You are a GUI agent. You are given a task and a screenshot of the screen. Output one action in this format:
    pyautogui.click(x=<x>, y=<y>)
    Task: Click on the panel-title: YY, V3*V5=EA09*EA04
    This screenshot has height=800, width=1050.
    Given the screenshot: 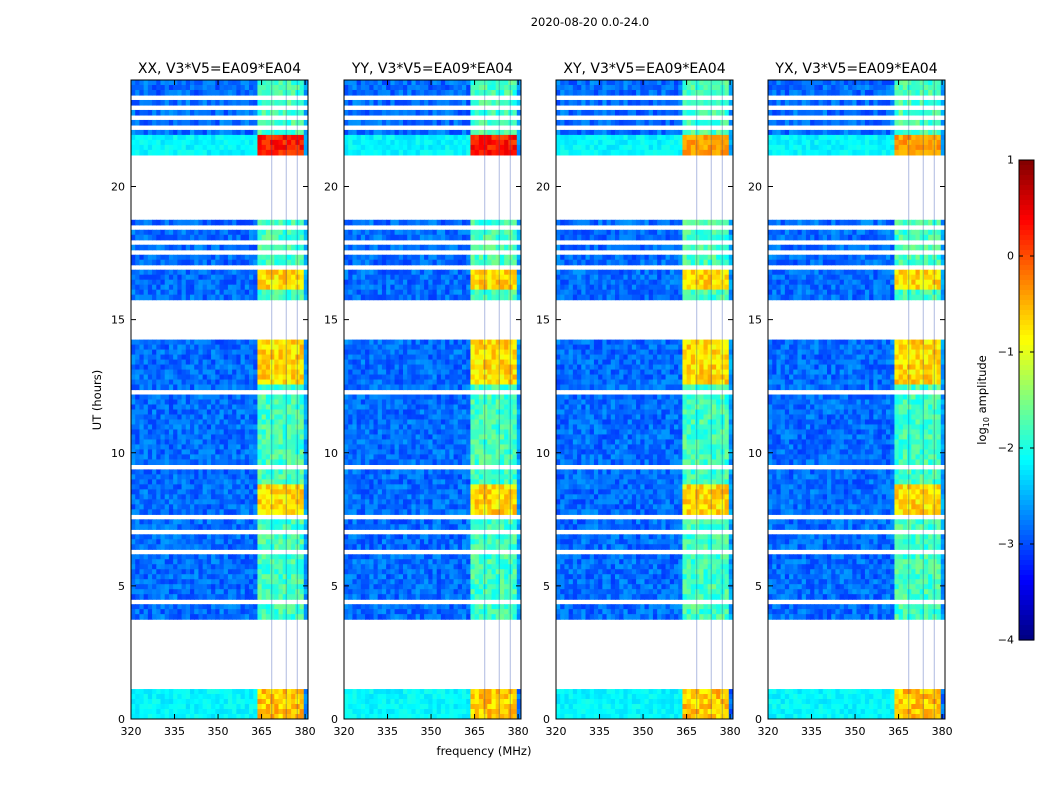 What is the action you would take?
    pyautogui.click(x=432, y=69)
    